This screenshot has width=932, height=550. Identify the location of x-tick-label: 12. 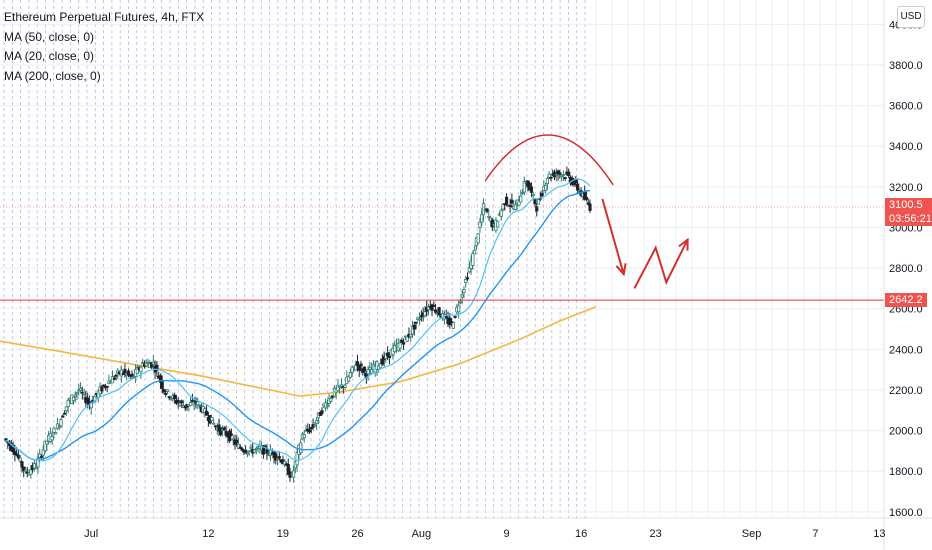
(208, 534).